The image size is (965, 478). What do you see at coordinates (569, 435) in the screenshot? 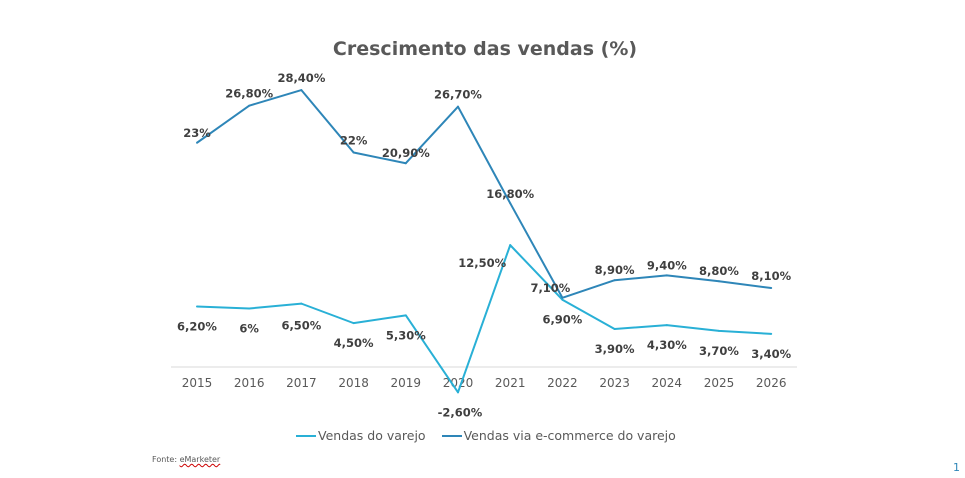
I see `legend-label-ecommerce: Vendas via e-commerce do varejo` at bounding box center [569, 435].